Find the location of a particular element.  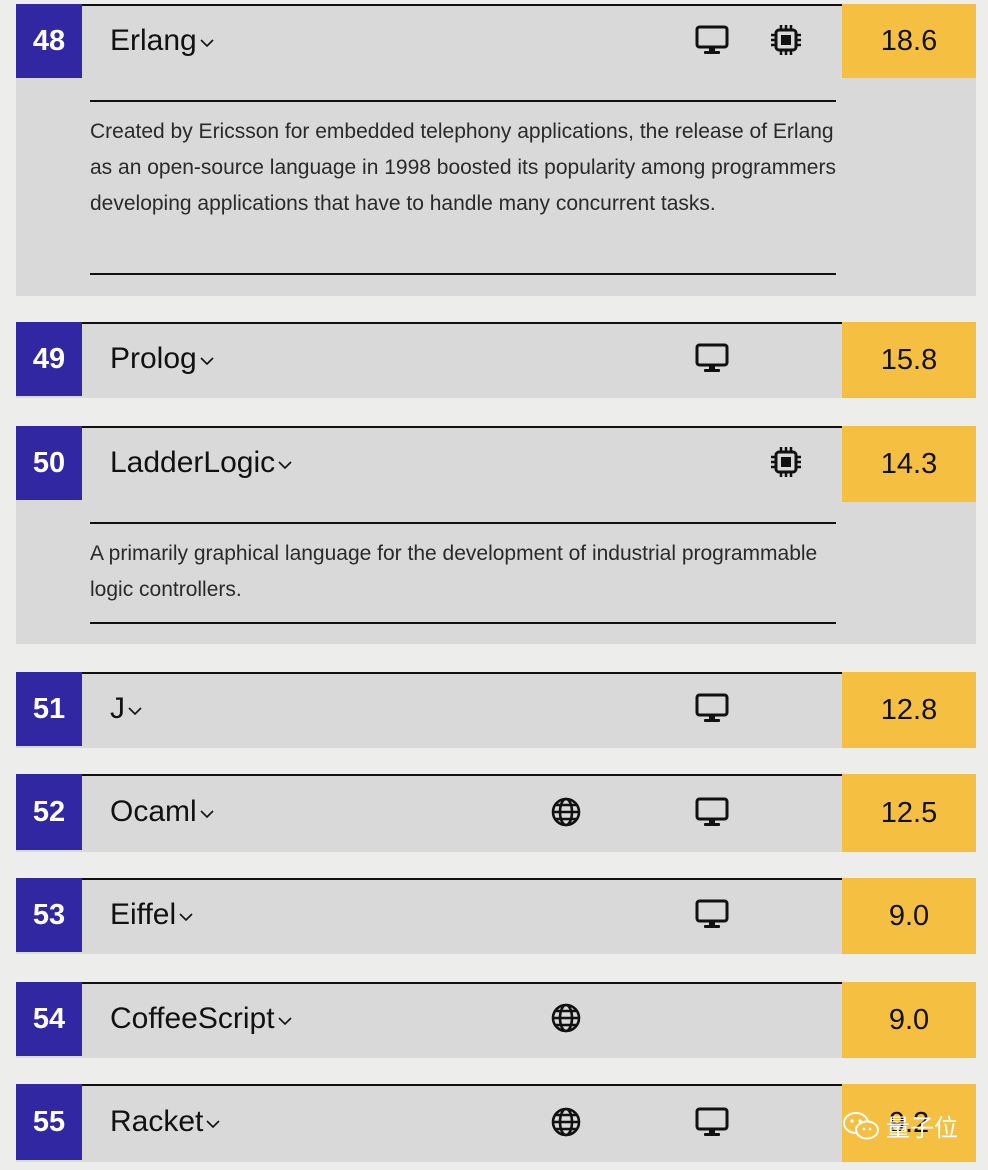

language-name: Racket is located at coordinates (157, 1121).